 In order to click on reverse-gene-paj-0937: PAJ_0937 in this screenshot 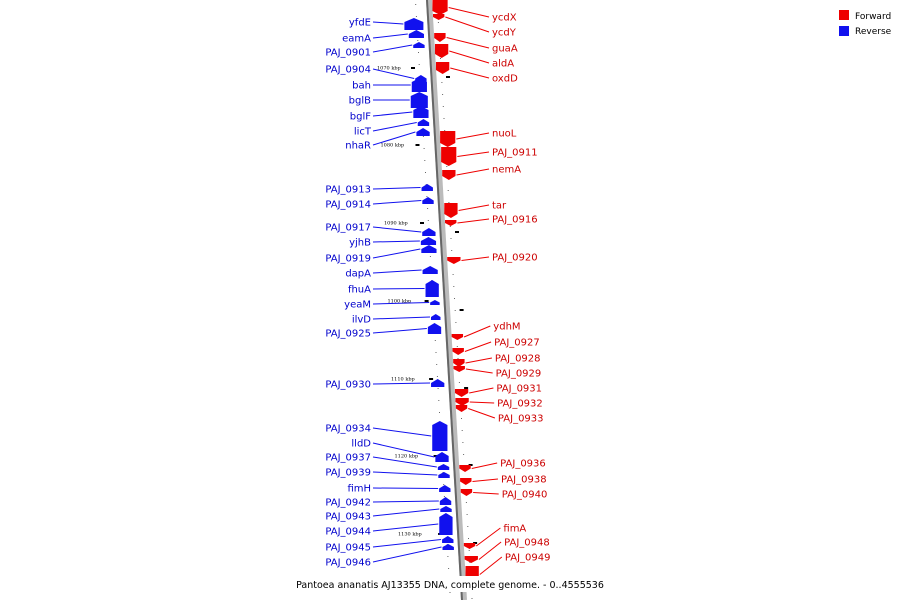, I will do `click(387, 462)`.